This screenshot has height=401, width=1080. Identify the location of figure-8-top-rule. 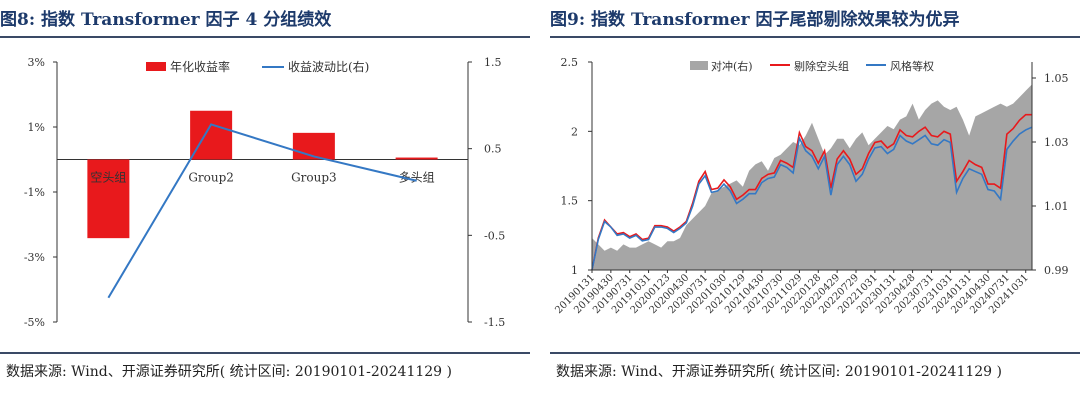
(265, 37).